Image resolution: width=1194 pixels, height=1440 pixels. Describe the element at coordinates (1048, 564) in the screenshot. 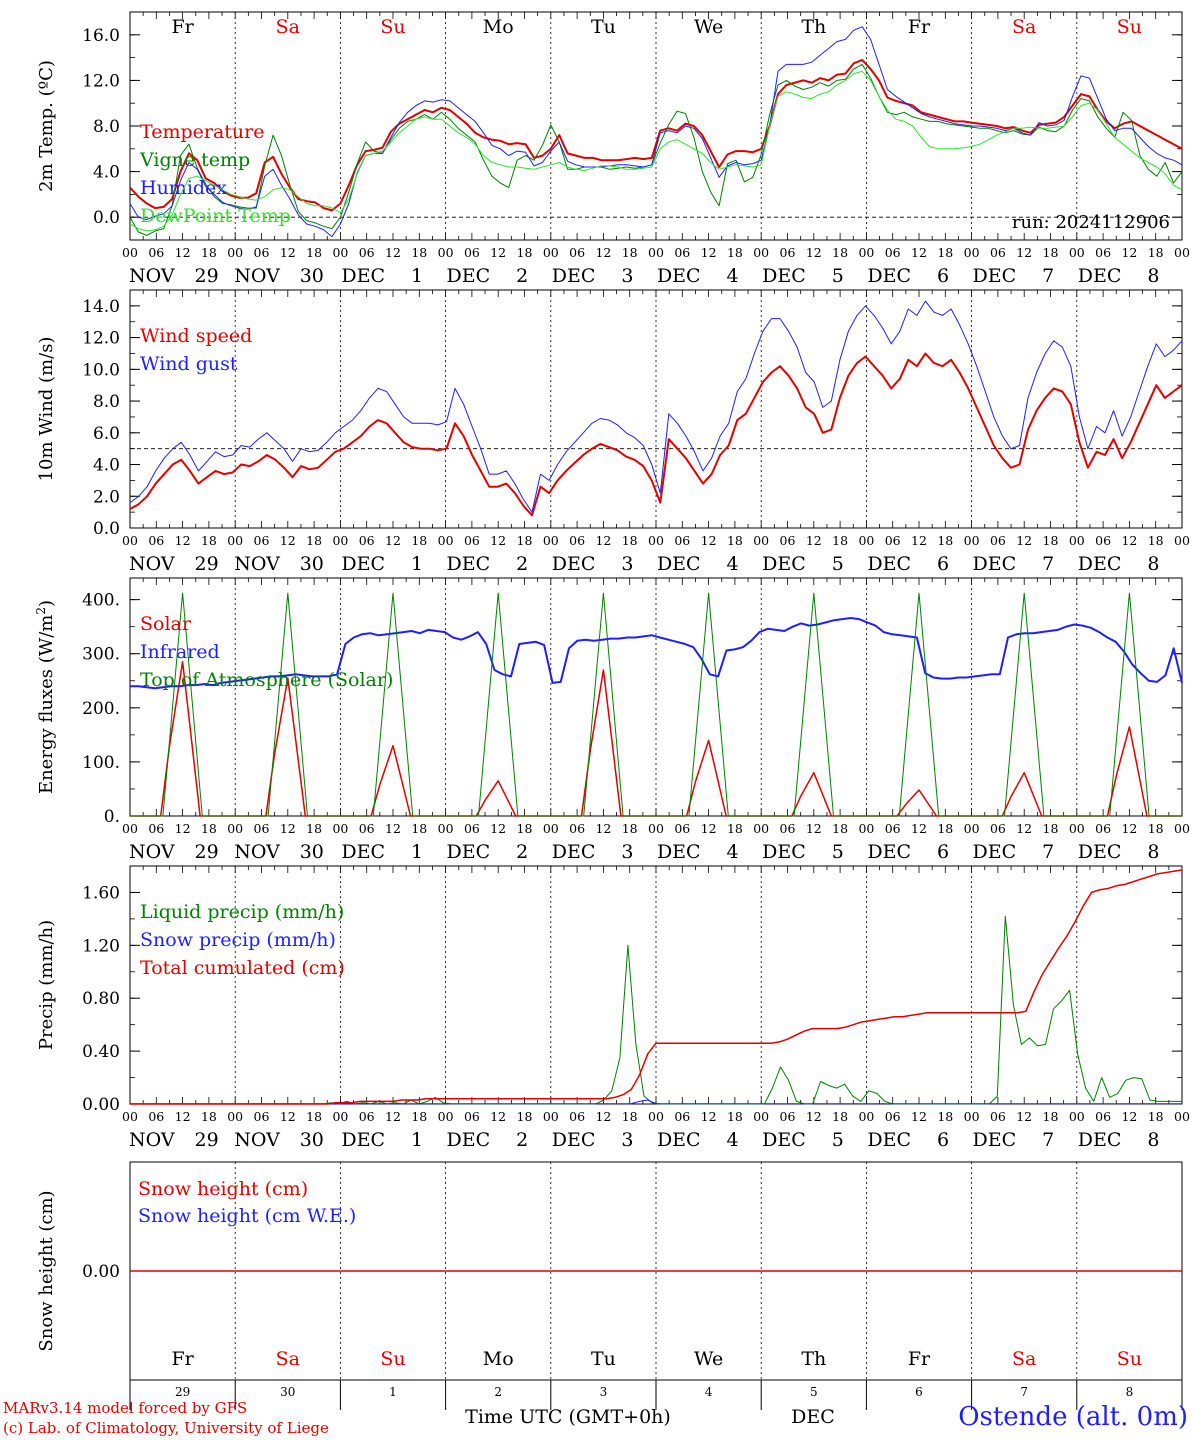

I see `date-day-label: 7` at that location.